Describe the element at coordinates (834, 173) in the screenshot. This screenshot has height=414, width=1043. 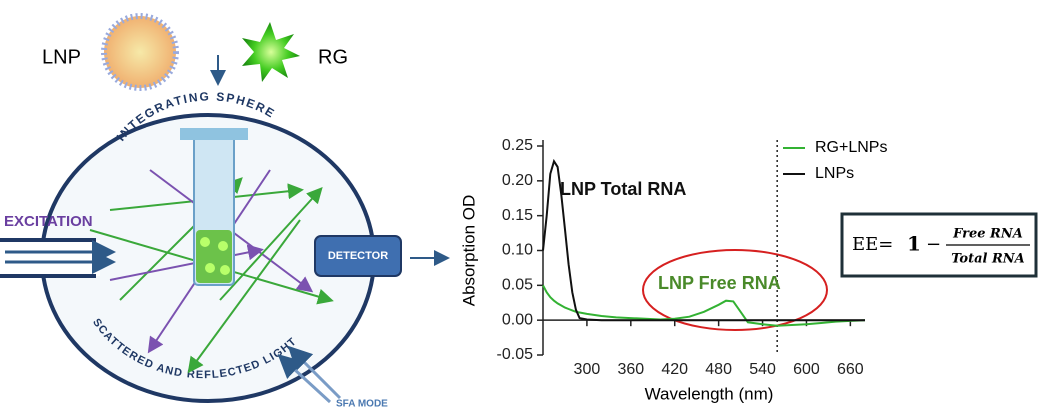
I see `legend-label: LNPs` at that location.